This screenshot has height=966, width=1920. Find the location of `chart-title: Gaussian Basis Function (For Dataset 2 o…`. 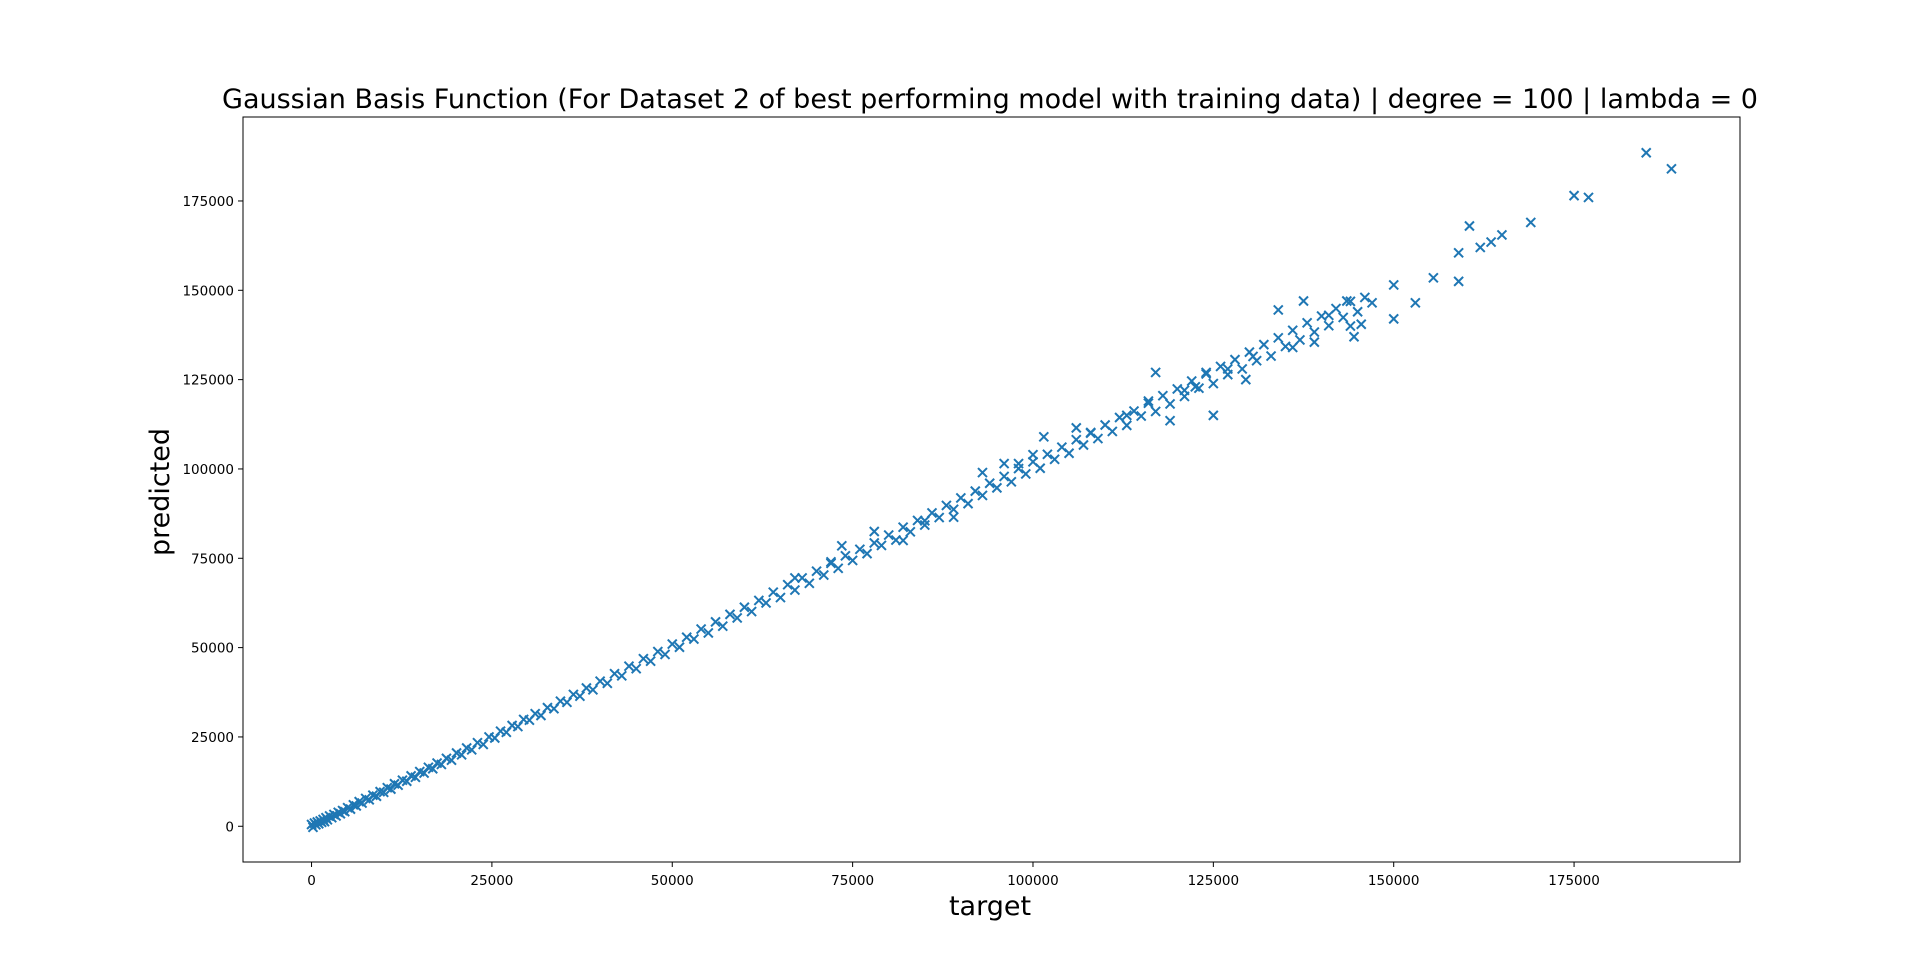

chart-title: Gaussian Basis Function (For Dataset 2 o… is located at coordinates (990, 99).